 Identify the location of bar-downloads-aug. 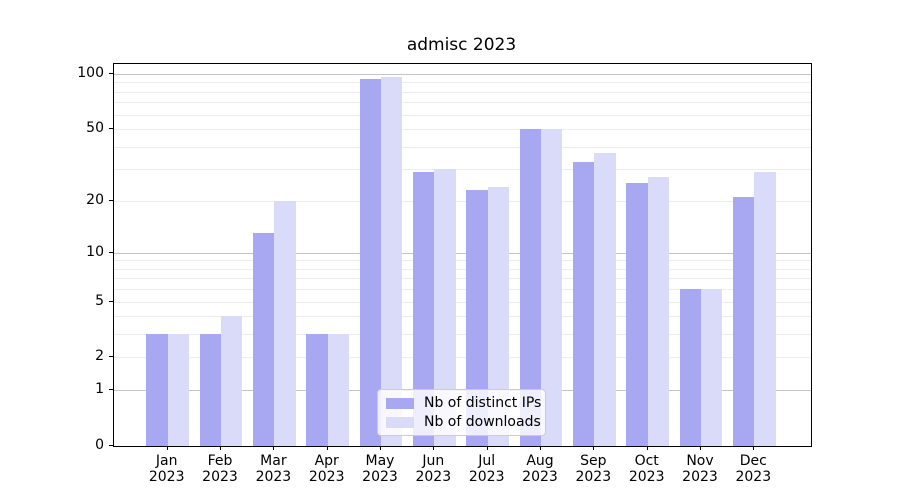
(552, 287).